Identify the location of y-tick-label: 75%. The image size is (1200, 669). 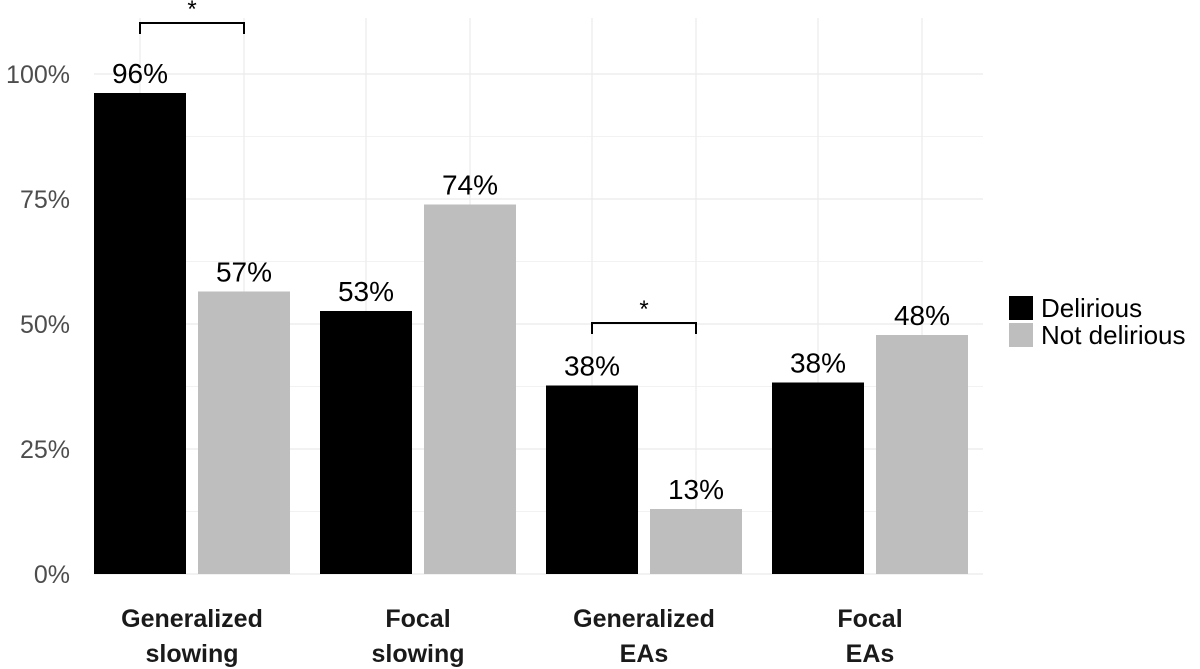
(45, 200).